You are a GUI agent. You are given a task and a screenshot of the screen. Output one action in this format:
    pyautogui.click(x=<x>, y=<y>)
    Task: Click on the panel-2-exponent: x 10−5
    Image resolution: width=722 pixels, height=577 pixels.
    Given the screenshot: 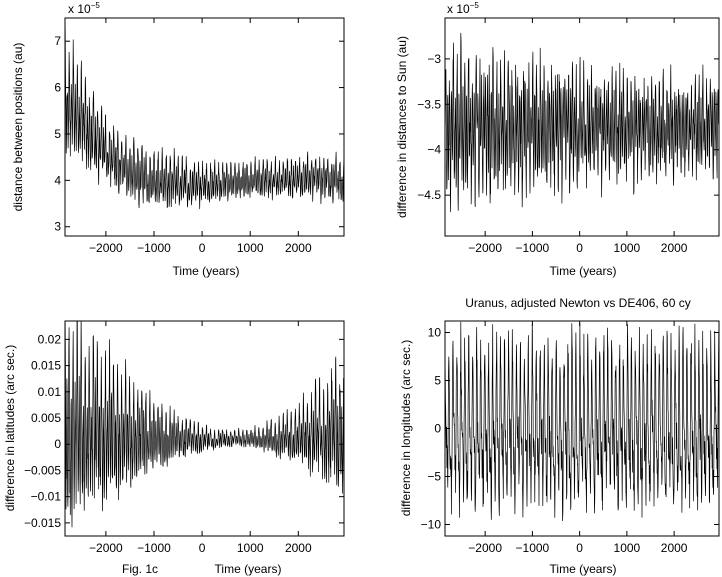 What is the action you would take?
    pyautogui.click(x=463, y=8)
    